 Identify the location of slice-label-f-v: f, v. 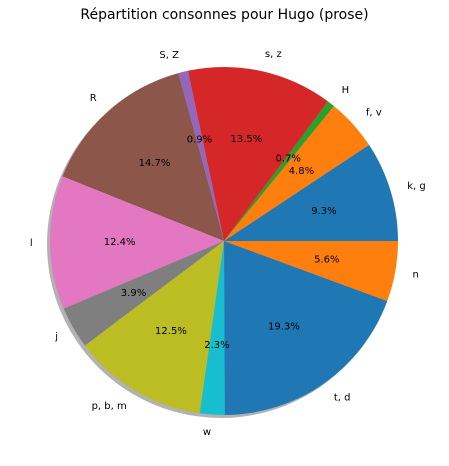
(374, 113).